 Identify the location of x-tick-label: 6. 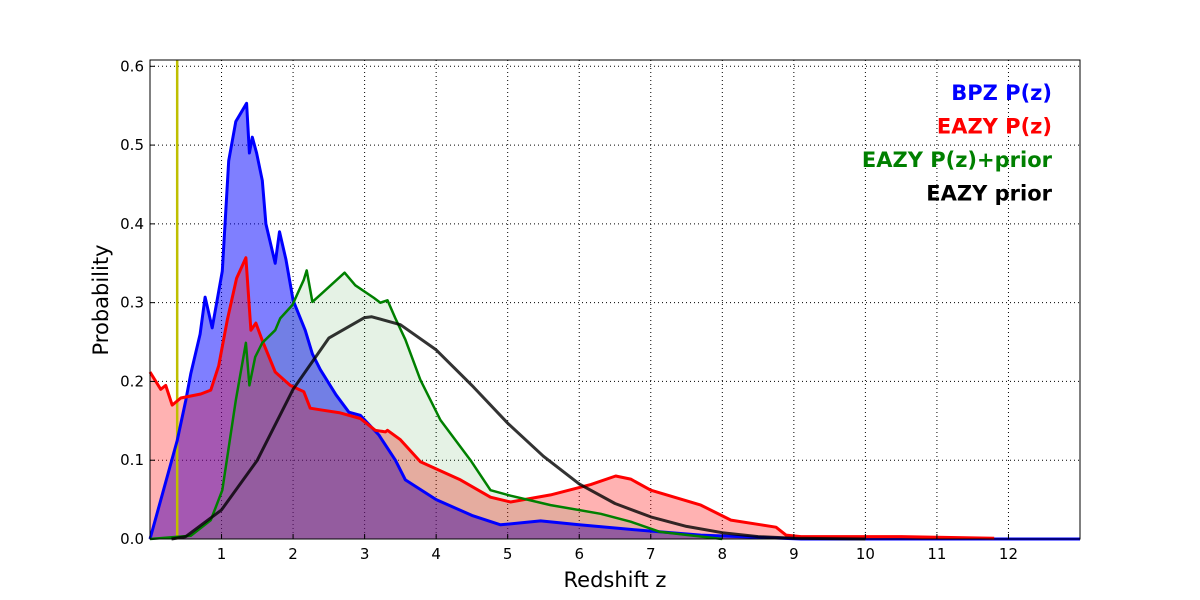
(579, 554).